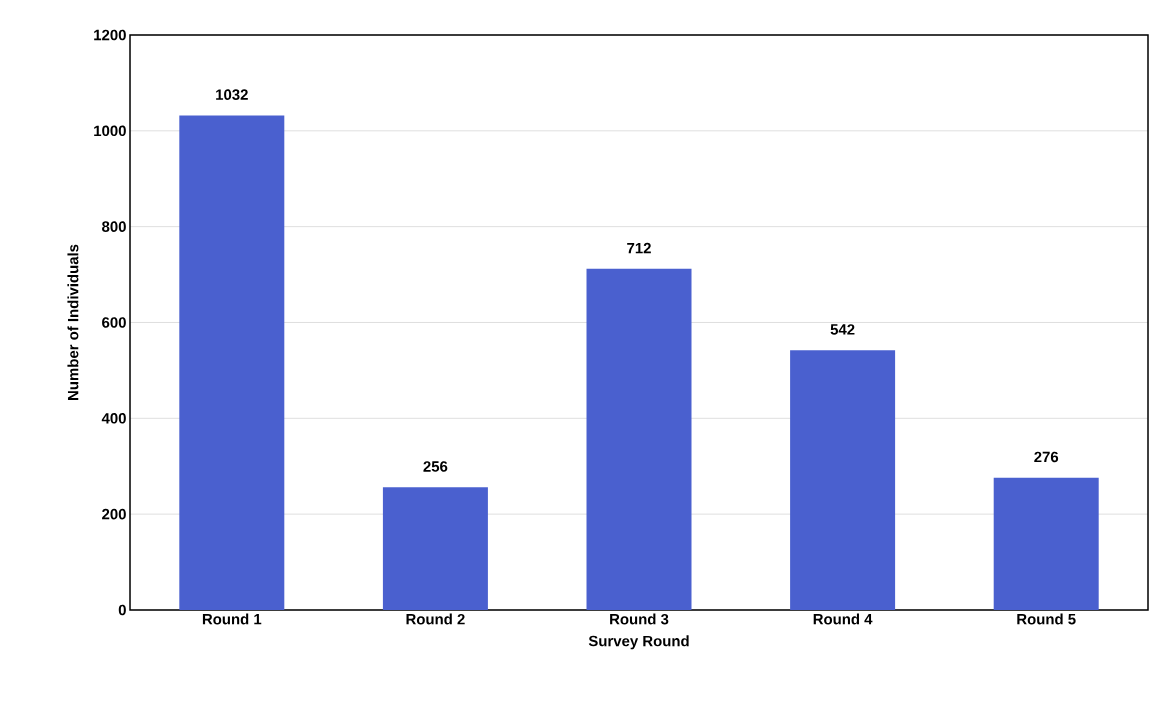  Describe the element at coordinates (1046, 619) in the screenshot. I see `x-tick-label: Round 5` at that location.